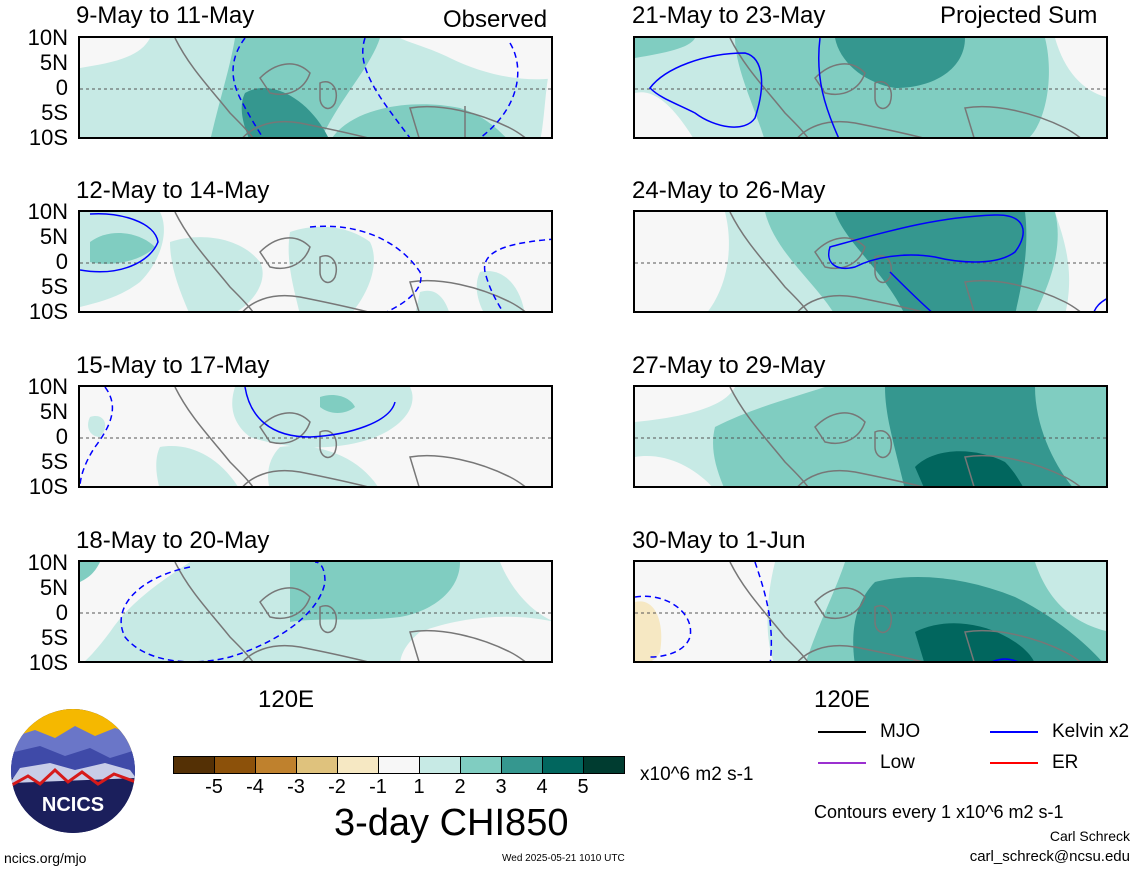  What do you see at coordinates (460, 787) in the screenshot?
I see `colorbar-tick: 2` at bounding box center [460, 787].